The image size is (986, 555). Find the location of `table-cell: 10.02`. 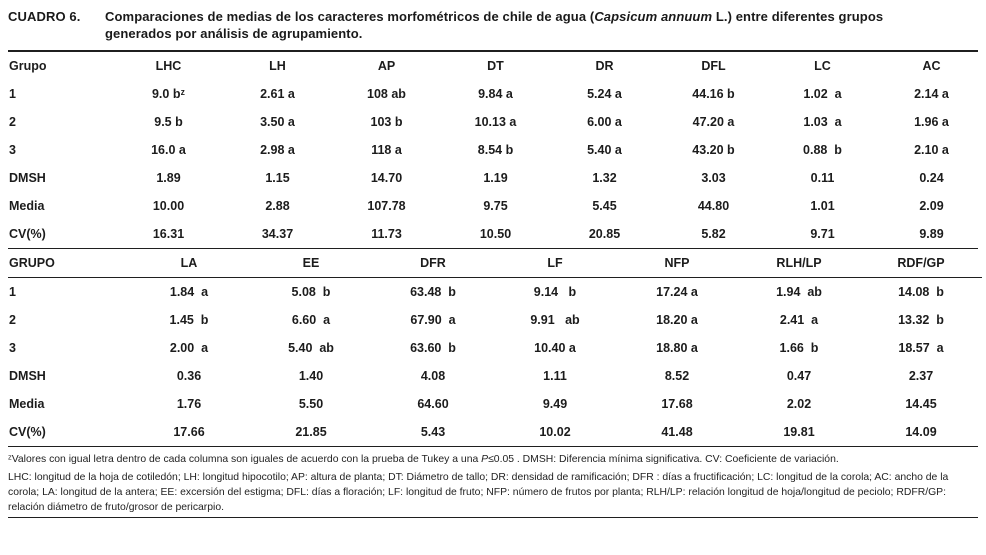

table-cell: 10.02 is located at coordinates (555, 431).